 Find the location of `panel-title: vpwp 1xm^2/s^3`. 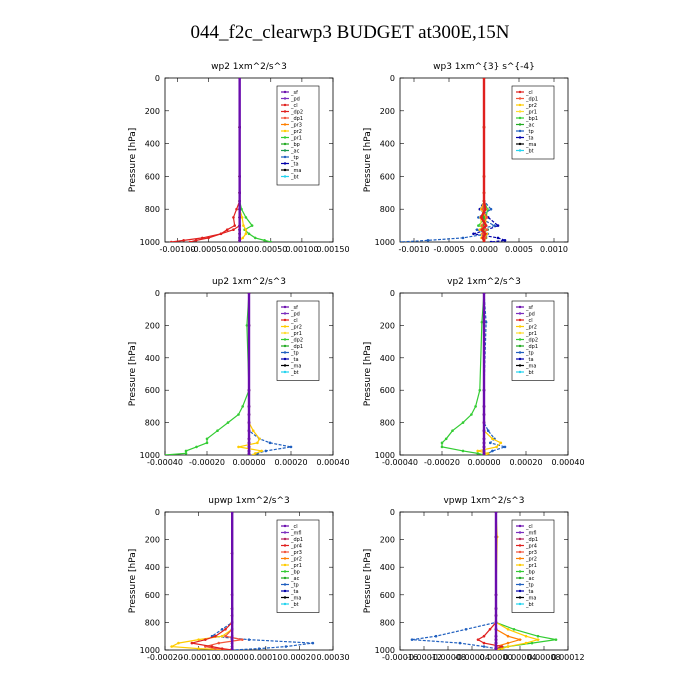

panel-title: vpwp 1xm^2/s^3 is located at coordinates (483, 501).